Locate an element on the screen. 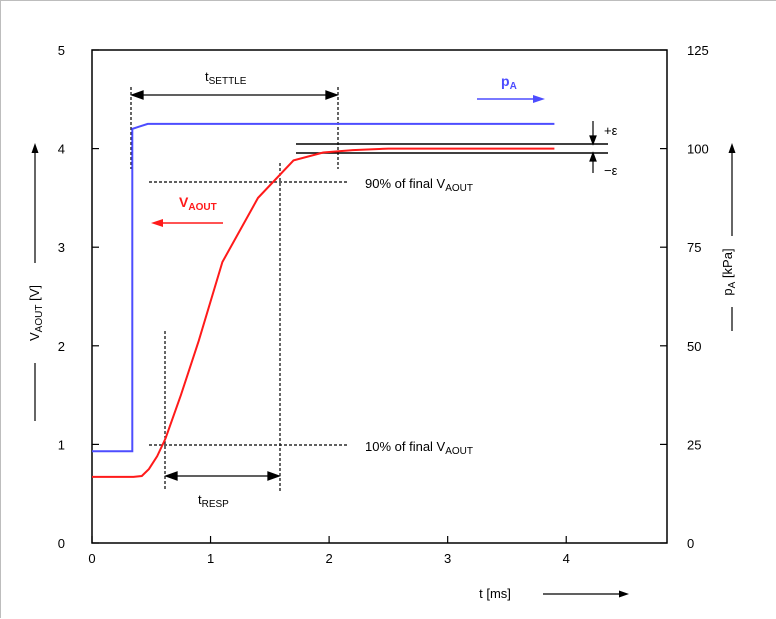 This screenshot has width=776, height=619. t-settle-label: tSETTLE is located at coordinates (226, 78).